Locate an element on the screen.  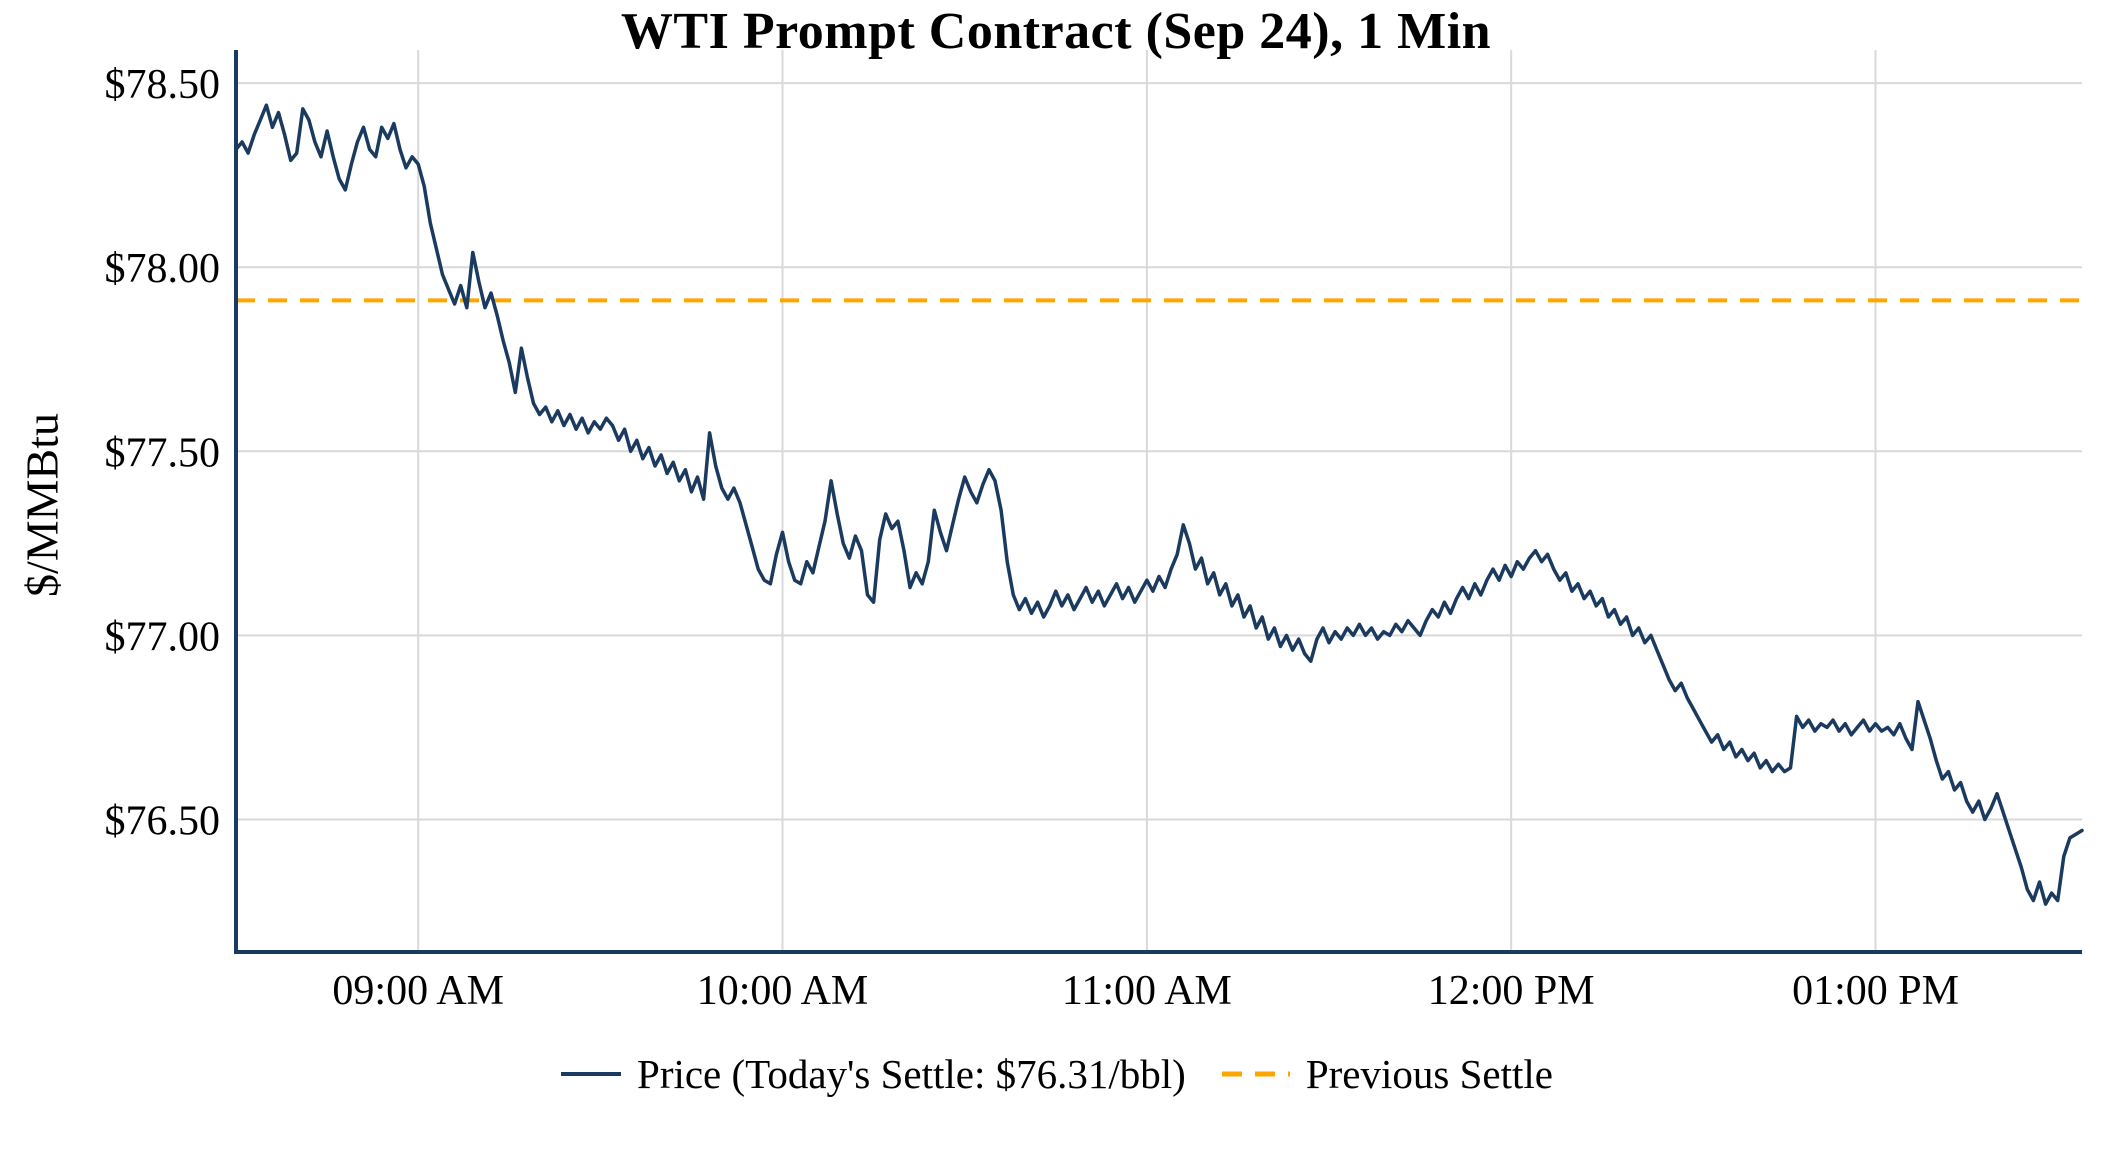
previous-settle-line-swatch-icon is located at coordinates (1255, 1074).